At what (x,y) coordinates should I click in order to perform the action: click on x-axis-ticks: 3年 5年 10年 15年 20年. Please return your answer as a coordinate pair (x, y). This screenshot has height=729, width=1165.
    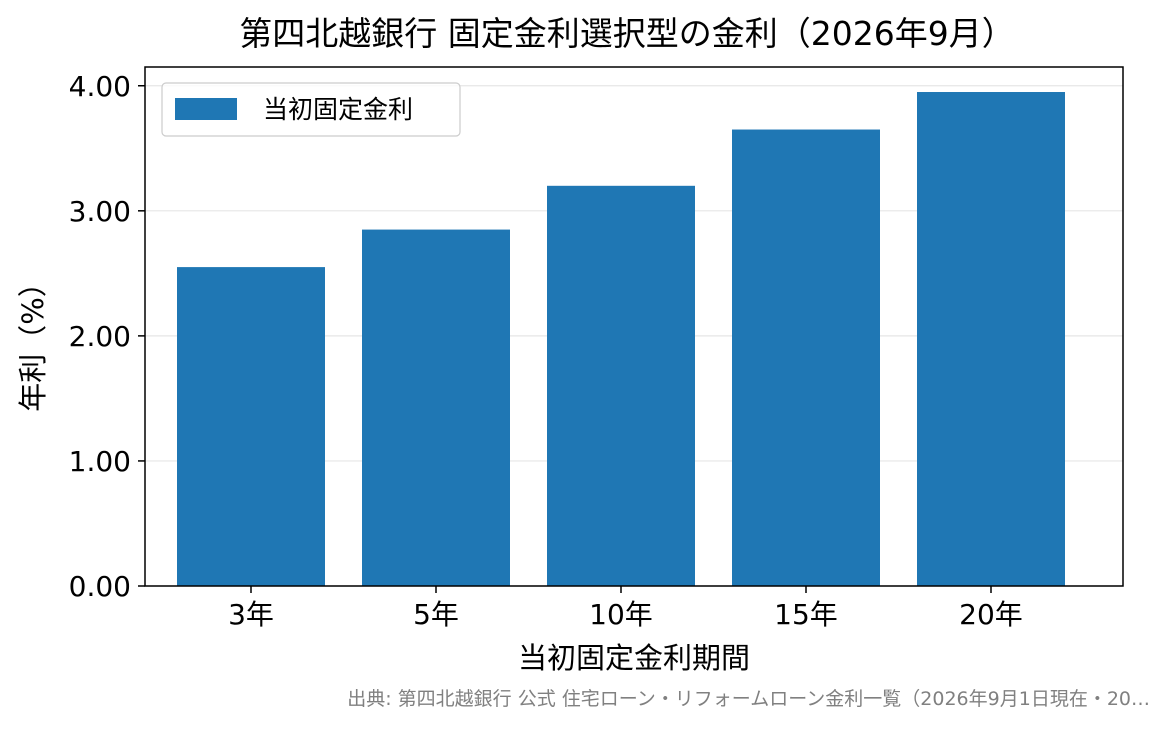
    Looking at the image, I should click on (625, 608).